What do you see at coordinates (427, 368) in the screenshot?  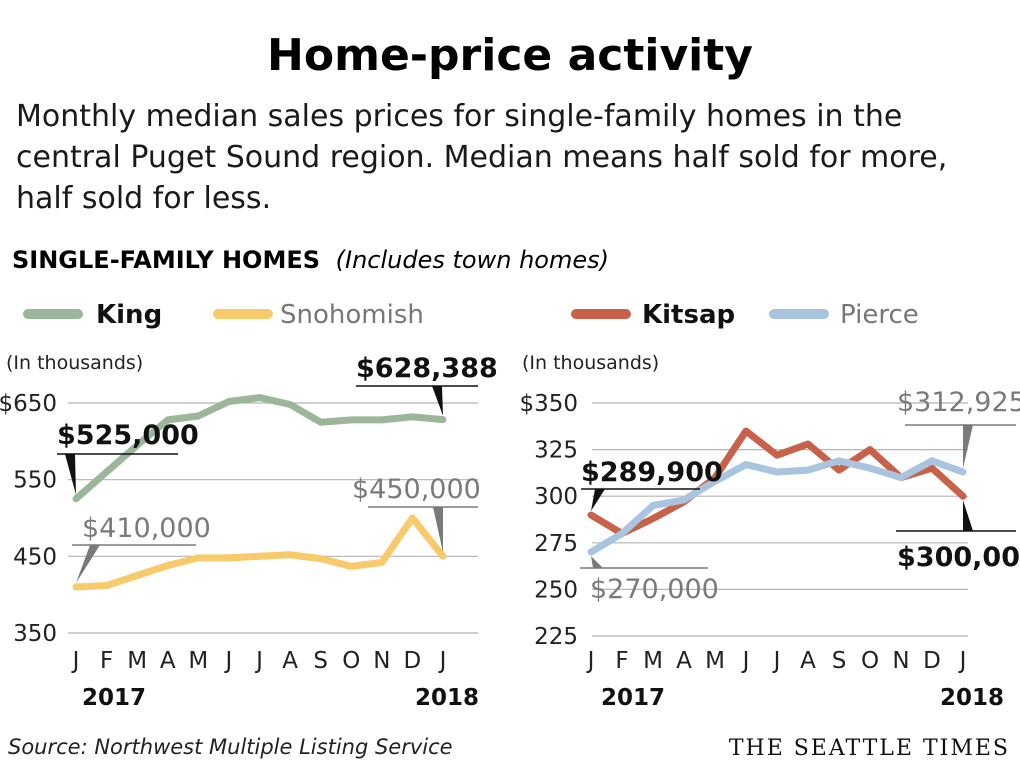 I see `callout-label: $628,388` at bounding box center [427, 368].